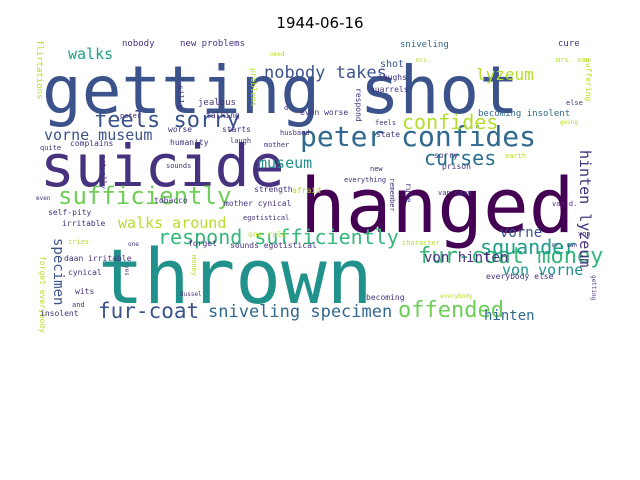  I want to click on cloud-word: dussel, so click(191, 294).